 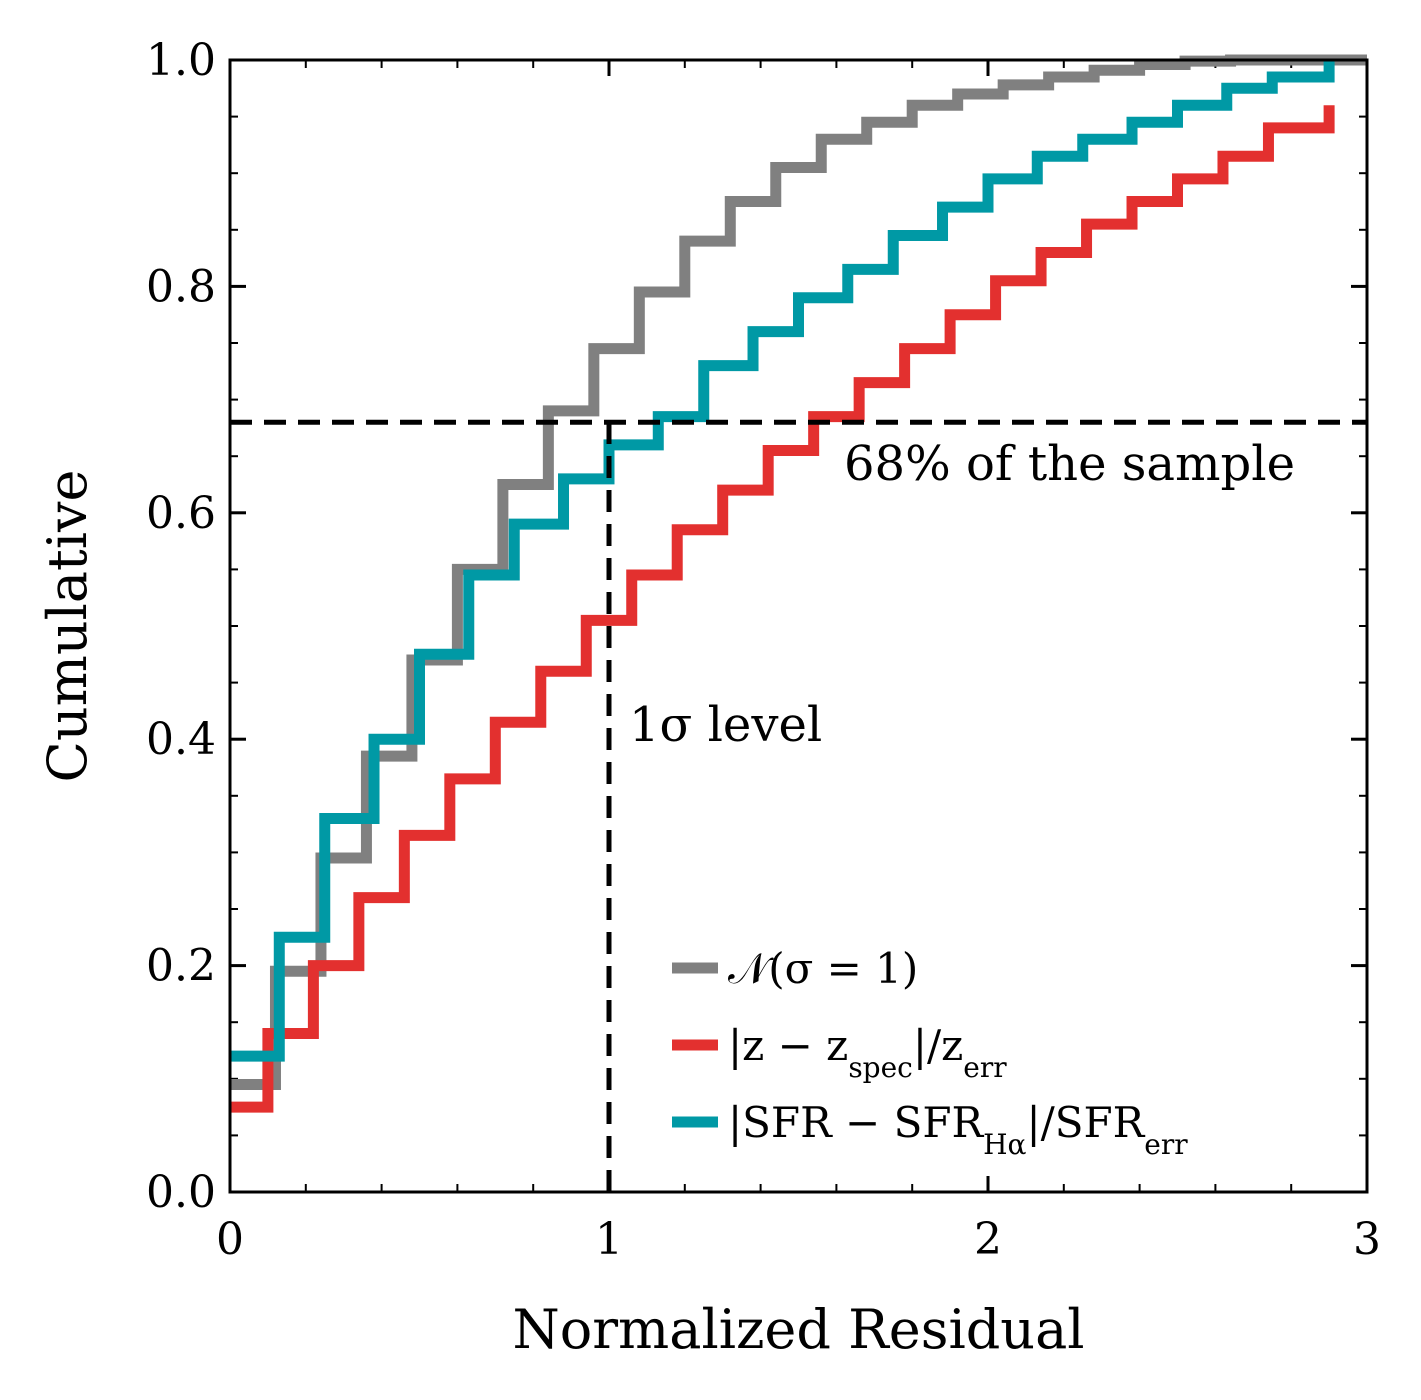 I want to click on x-tick-label: 0, so click(x=230, y=1239).